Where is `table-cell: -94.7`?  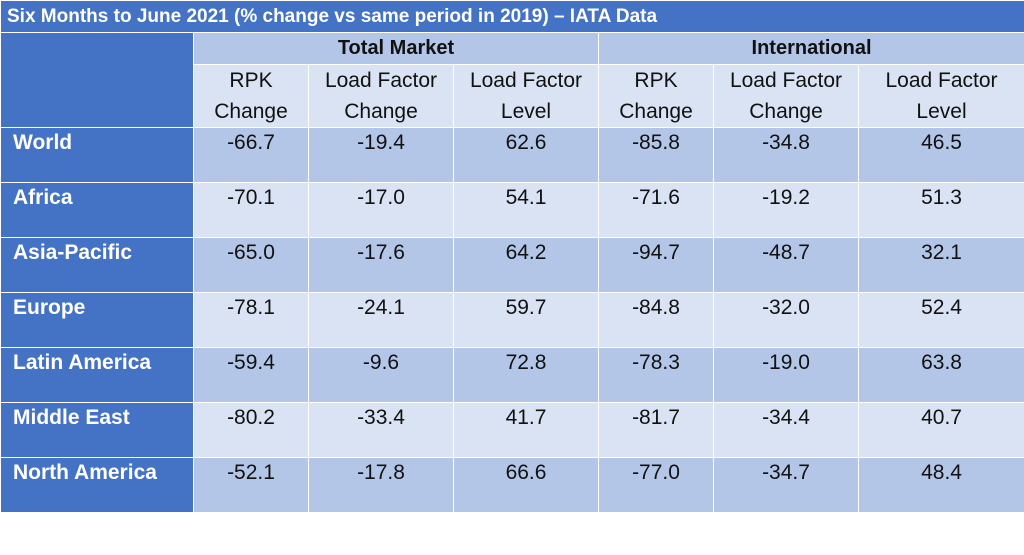 table-cell: -94.7 is located at coordinates (656, 265).